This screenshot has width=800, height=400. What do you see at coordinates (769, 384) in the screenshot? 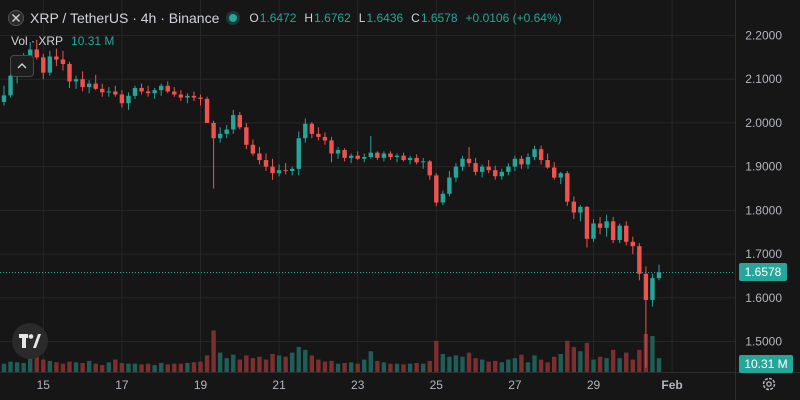
I see `gear-icon` at bounding box center [769, 384].